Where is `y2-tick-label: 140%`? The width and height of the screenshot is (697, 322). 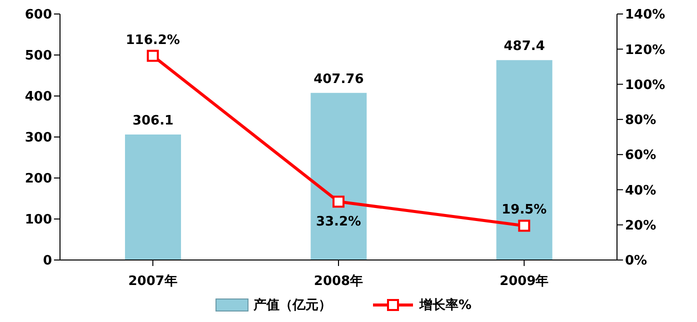 y2-tick-label: 140% is located at coordinates (645, 15).